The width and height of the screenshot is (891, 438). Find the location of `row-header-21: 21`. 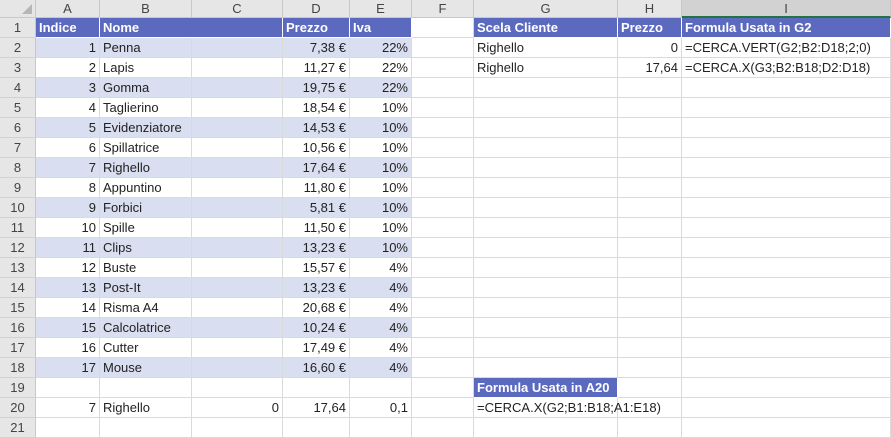

row-header-21: 21 is located at coordinates (18, 428).